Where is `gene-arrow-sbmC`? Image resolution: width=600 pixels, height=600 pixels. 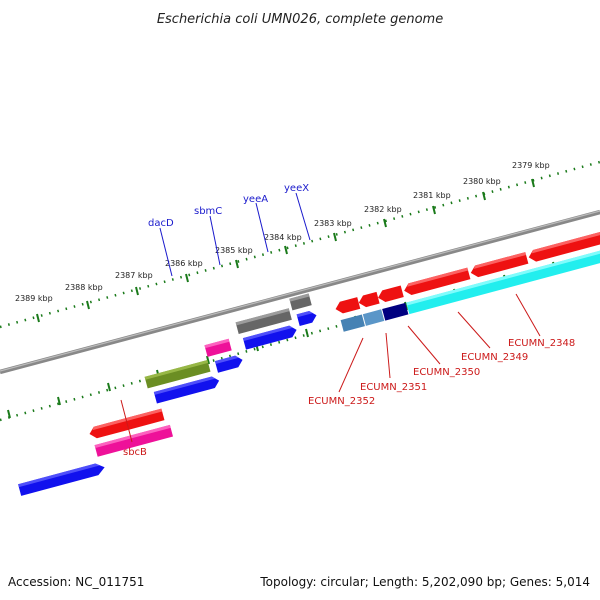 gene-arrow-sbmC is located at coordinates (218, 347).